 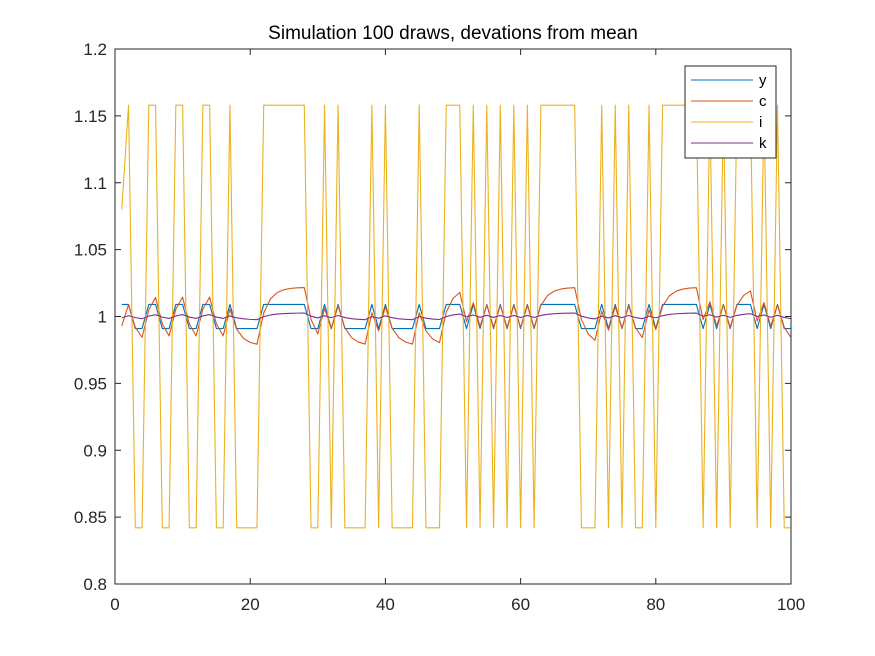 I want to click on legend-label-c: c, so click(x=763, y=101).